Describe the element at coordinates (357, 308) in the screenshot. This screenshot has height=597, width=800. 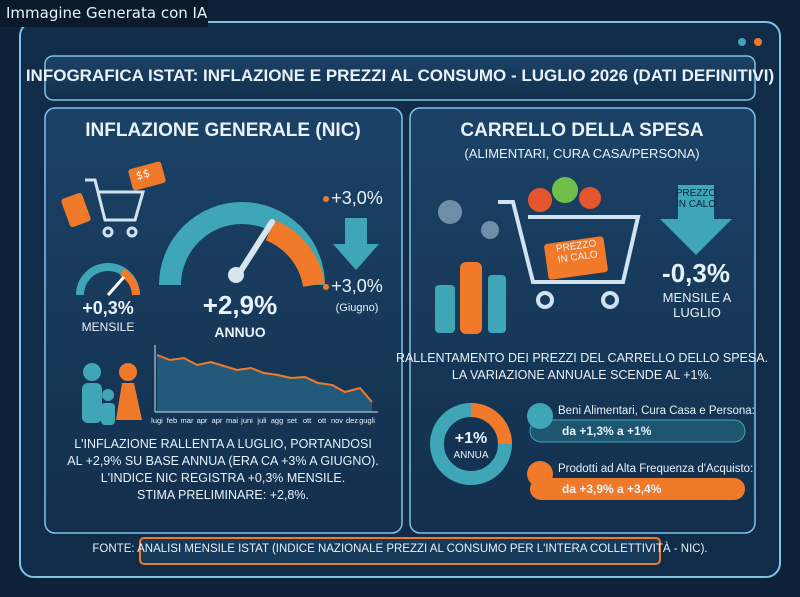
I see `previous-label: (Giugno)` at that location.